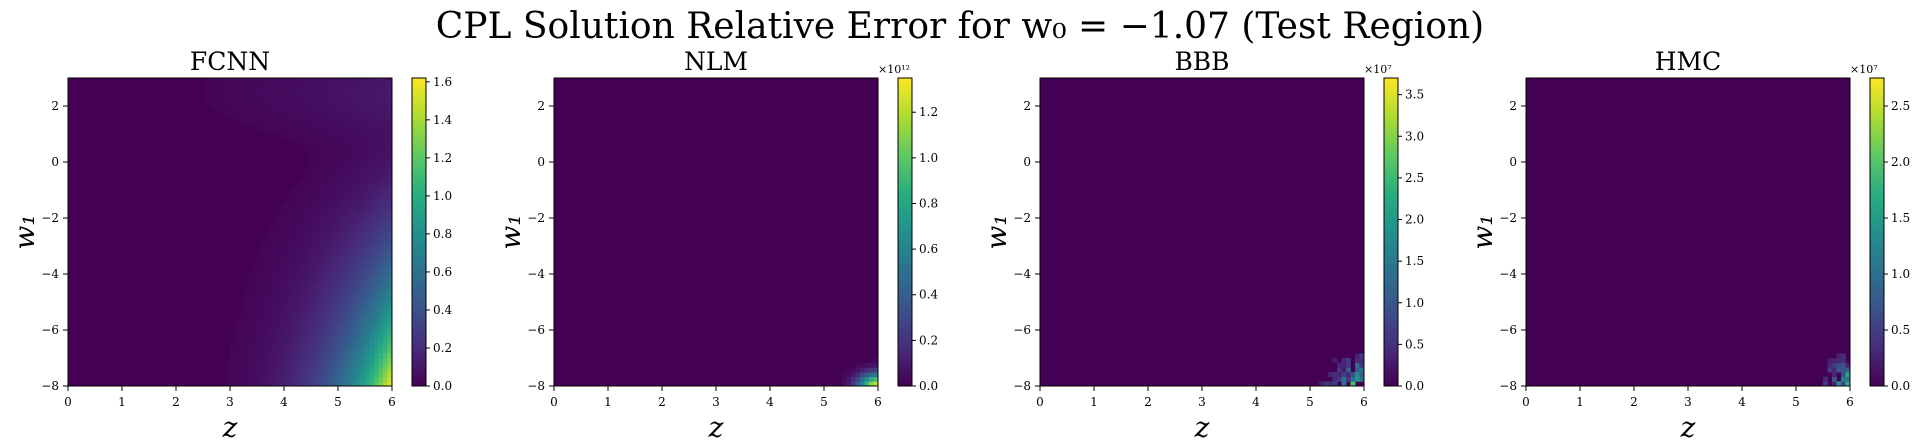 The image size is (1919, 448). What do you see at coordinates (1022, 274) in the screenshot?
I see `y-tick-label: −4` at bounding box center [1022, 274].